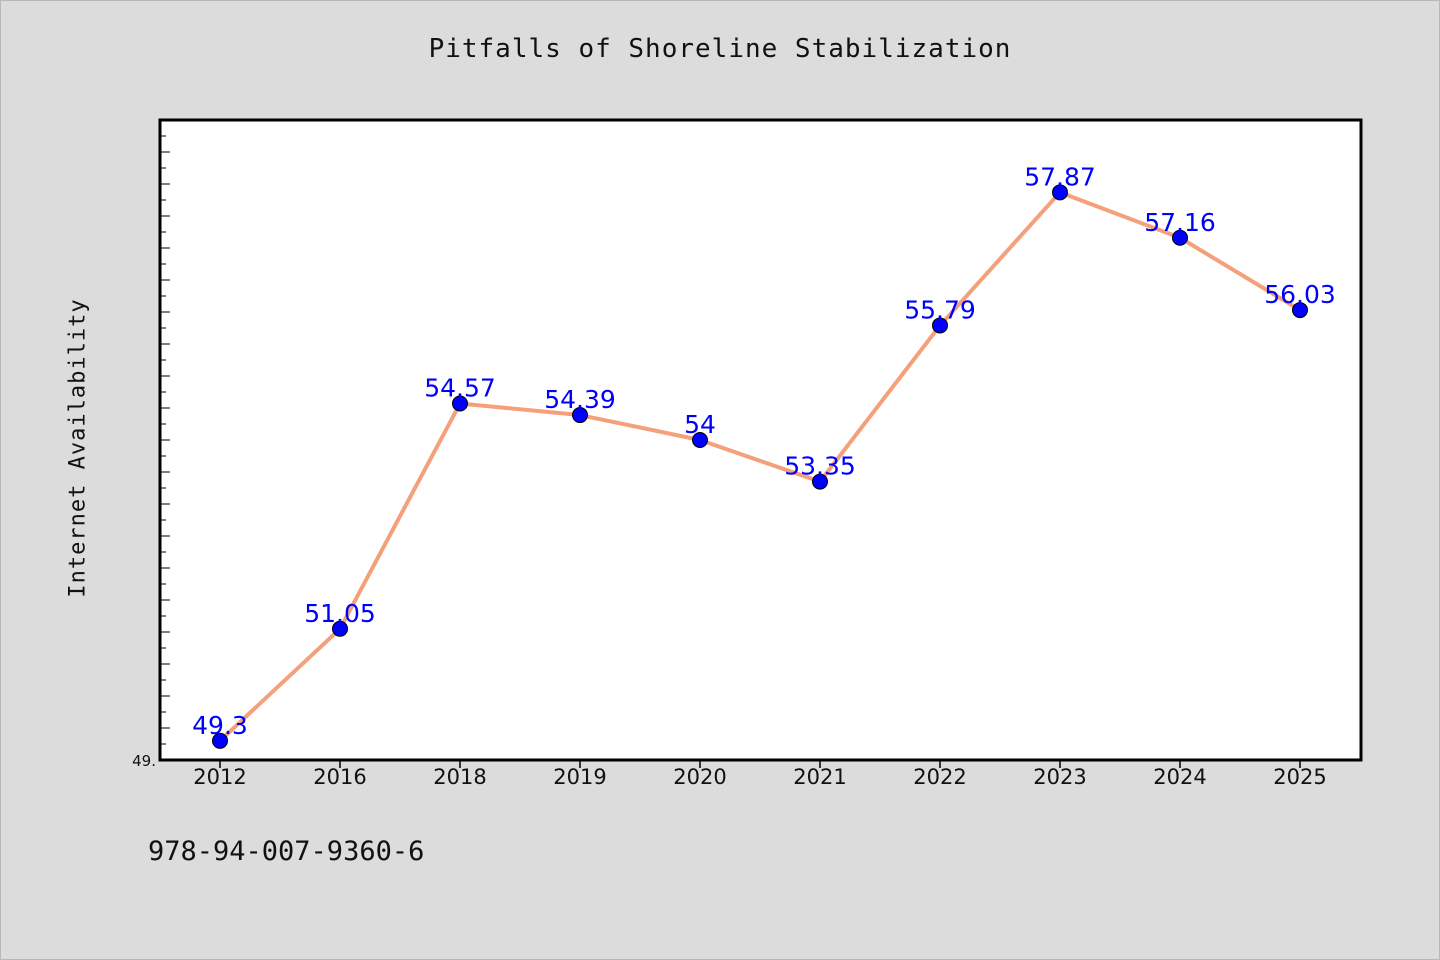 The image size is (1440, 960). Describe the element at coordinates (820, 466) in the screenshot. I see `data-label: 53.35` at that location.